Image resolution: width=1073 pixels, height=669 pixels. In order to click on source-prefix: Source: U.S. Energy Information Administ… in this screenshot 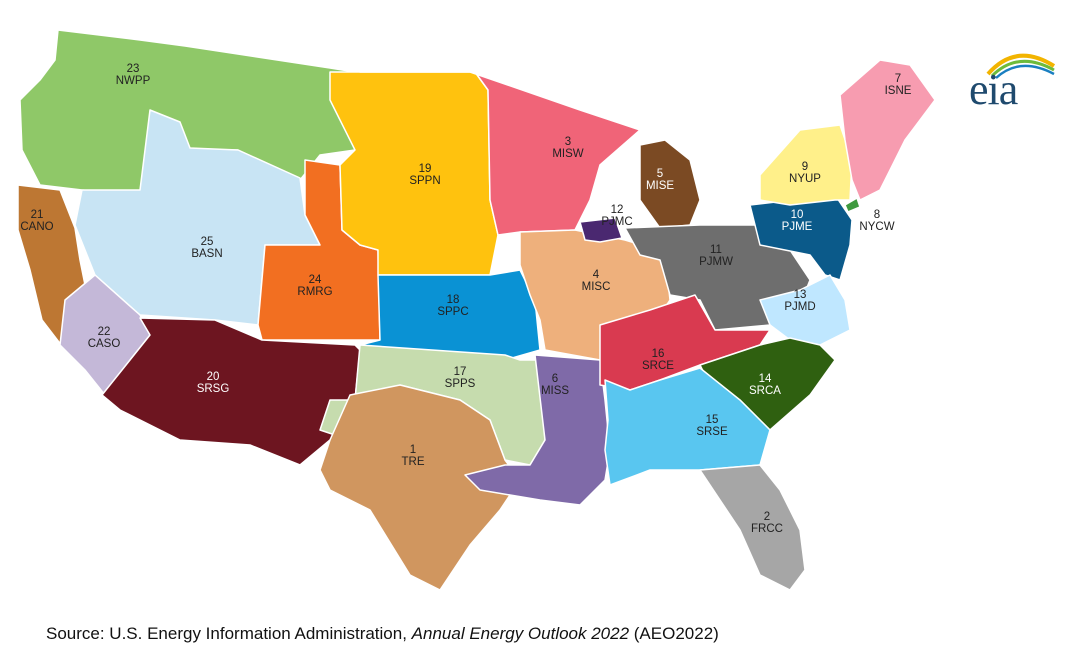, I will do `click(229, 633)`.